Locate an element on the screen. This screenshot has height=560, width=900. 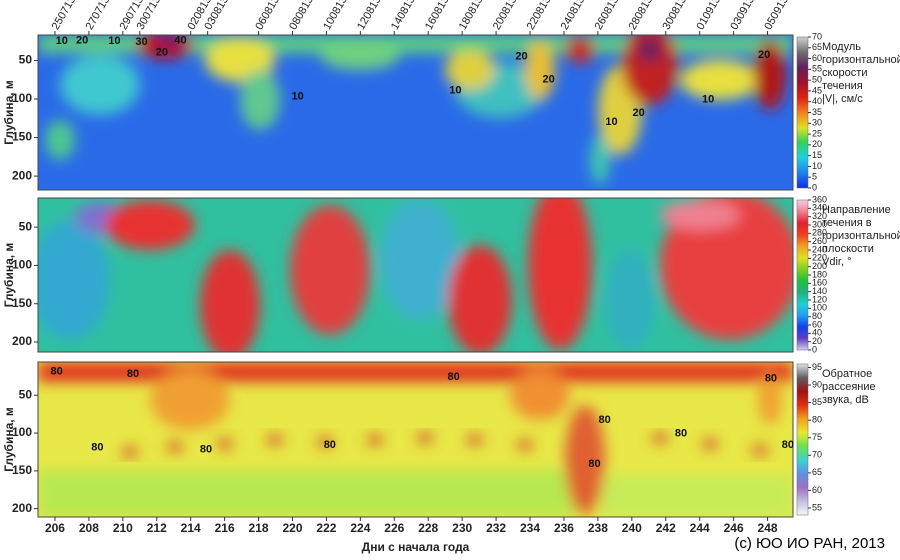
colorbar-tick-label: 75 is located at coordinates (817, 437).